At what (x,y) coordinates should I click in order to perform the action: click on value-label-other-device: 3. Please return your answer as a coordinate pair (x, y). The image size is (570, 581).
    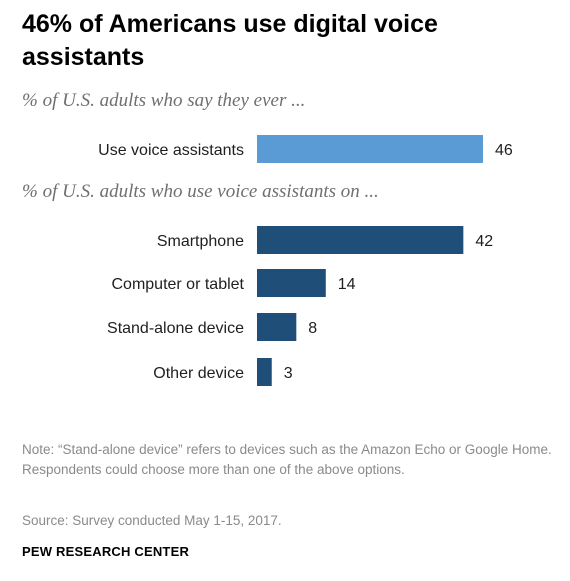
    Looking at the image, I should click on (288, 373).